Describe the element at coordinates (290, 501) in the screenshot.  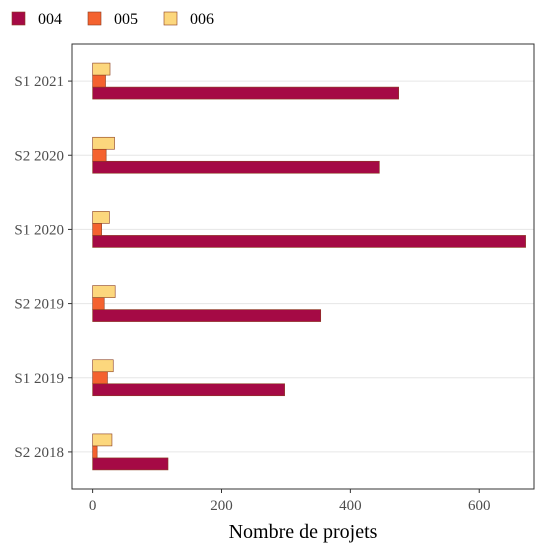
I see `x-axis: 0 200 400 600` at that location.